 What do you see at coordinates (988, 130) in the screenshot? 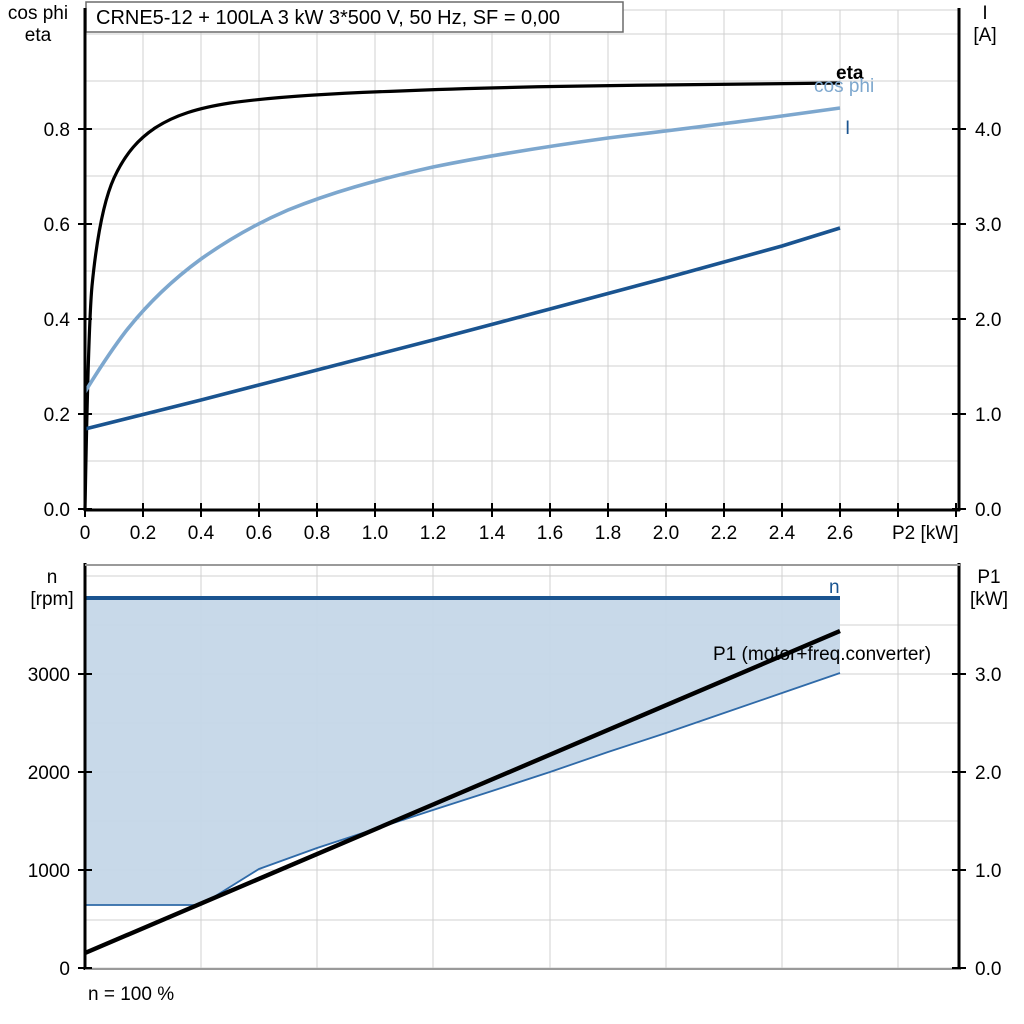
I see `tick-label: 4.0` at bounding box center [988, 130].